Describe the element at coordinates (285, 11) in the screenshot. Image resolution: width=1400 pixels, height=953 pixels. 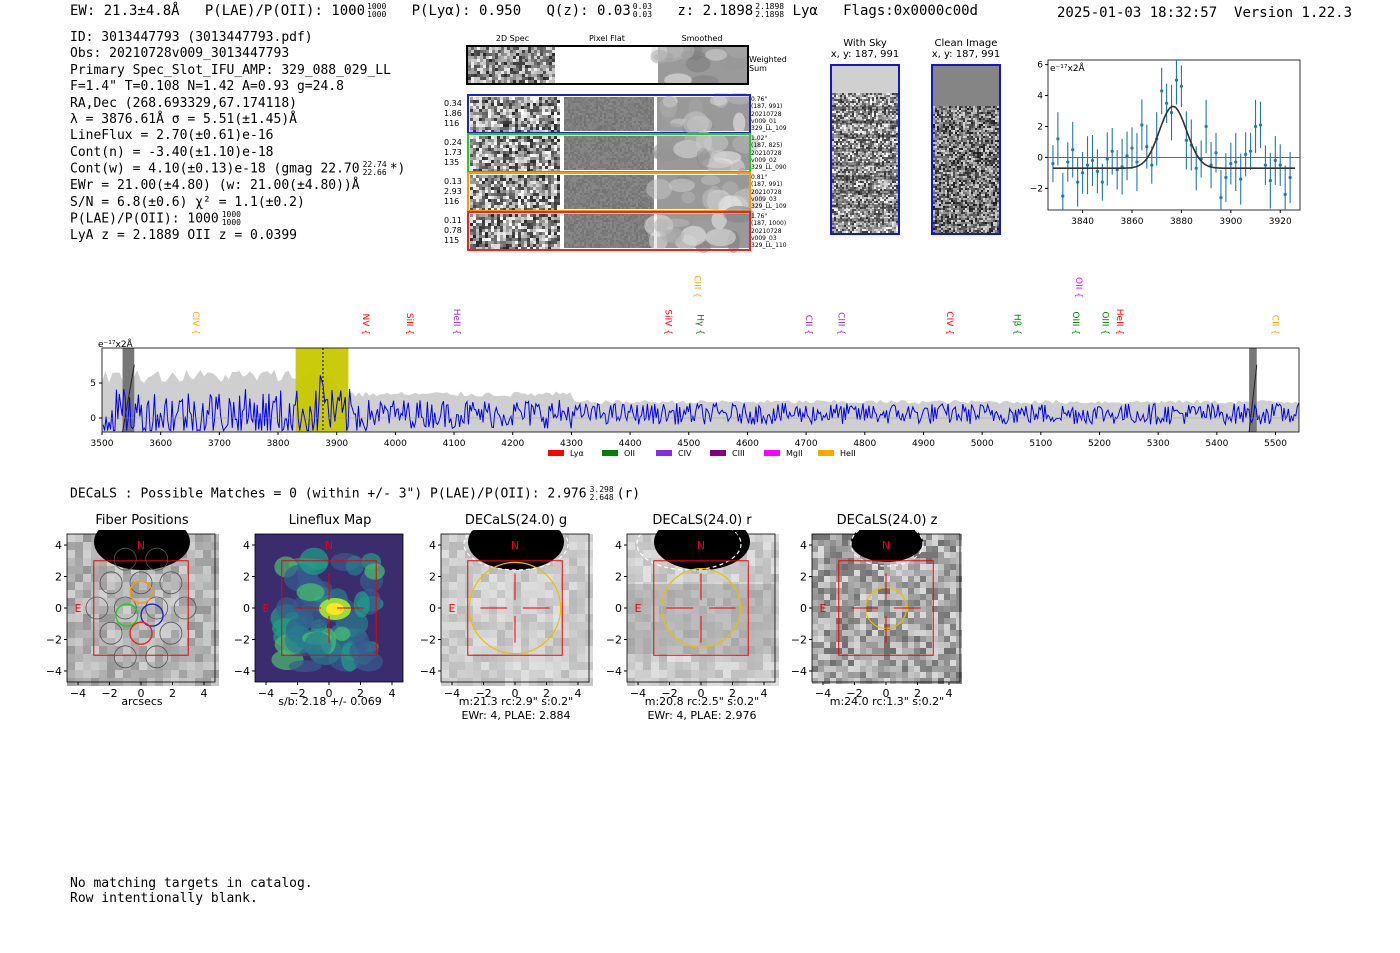
I see `header-plae: P(LAE)/P(OII): 1000` at that location.